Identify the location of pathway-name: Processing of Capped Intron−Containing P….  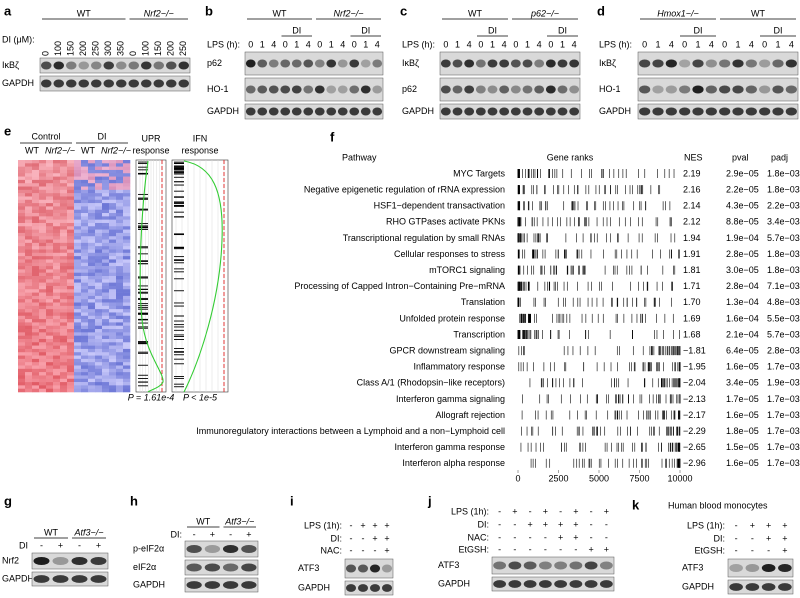
(399, 286).